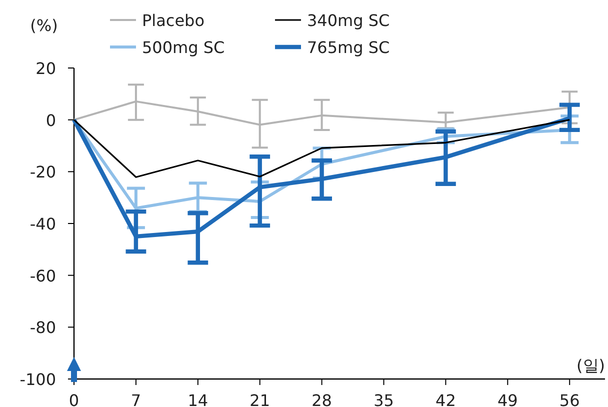  I want to click on x-tick-label: 42, so click(446, 399).